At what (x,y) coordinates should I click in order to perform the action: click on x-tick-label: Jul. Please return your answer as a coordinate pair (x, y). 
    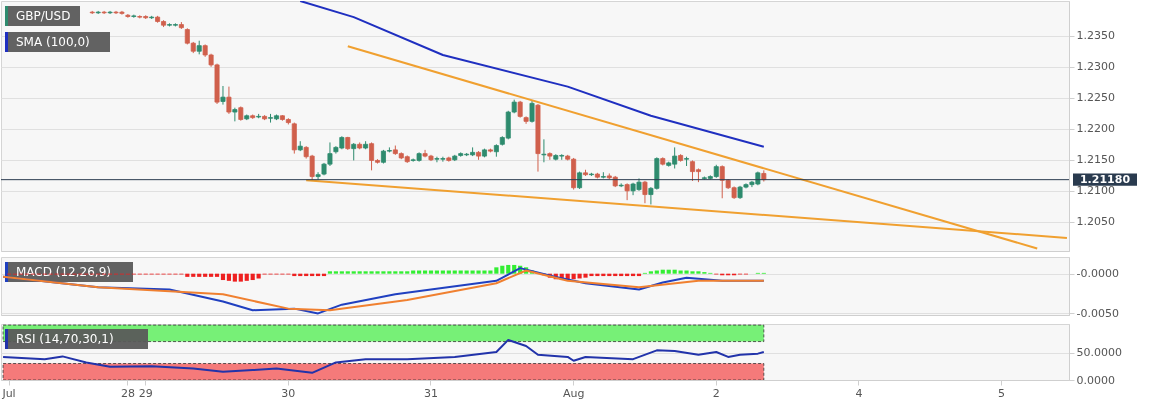
    Looking at the image, I should click on (8, 393).